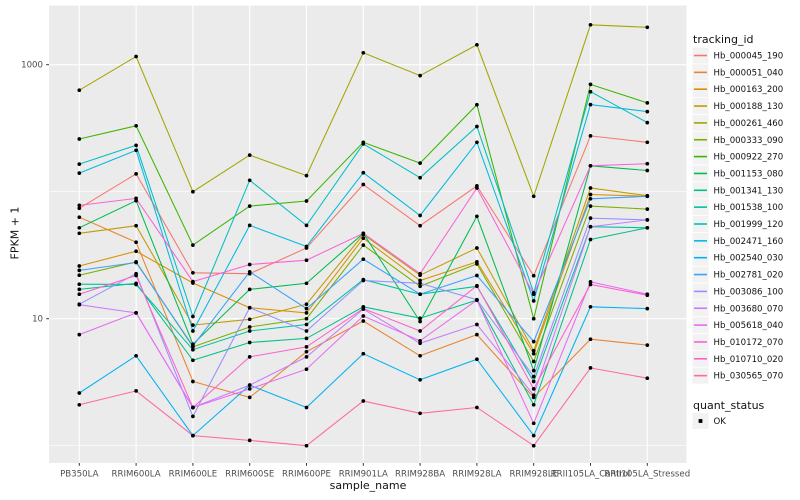 The image size is (800, 500). Describe the element at coordinates (749, 360) in the screenshot. I see `legend-label: Hb_010710_020` at that location.